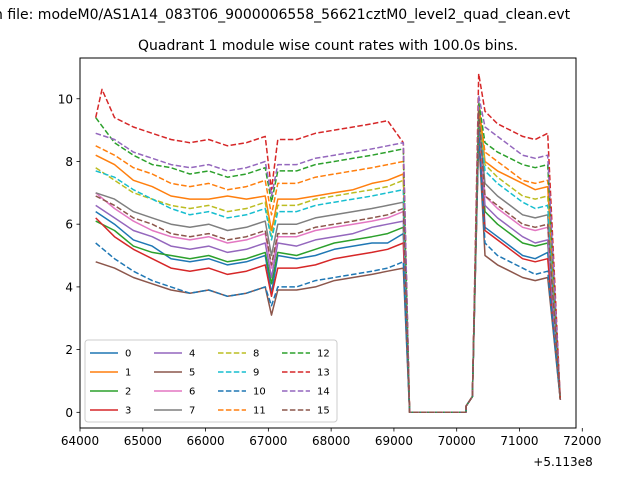 The height and width of the screenshot is (480, 640). What do you see at coordinates (69, 225) in the screenshot?
I see `y-tick-label: 6` at bounding box center [69, 225].